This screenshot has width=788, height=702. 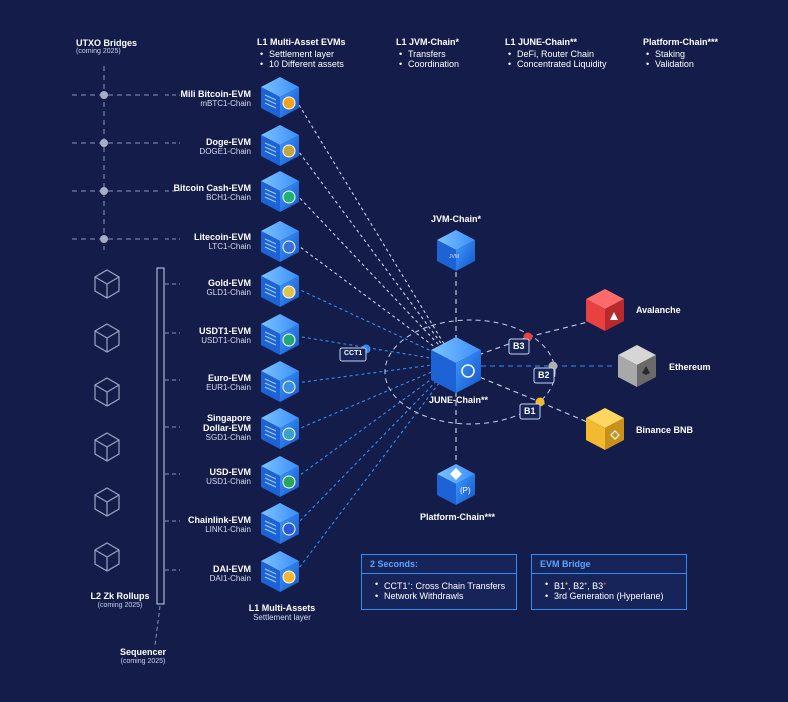 I want to click on l2-rollup-cubes, so click(x=107, y=420).